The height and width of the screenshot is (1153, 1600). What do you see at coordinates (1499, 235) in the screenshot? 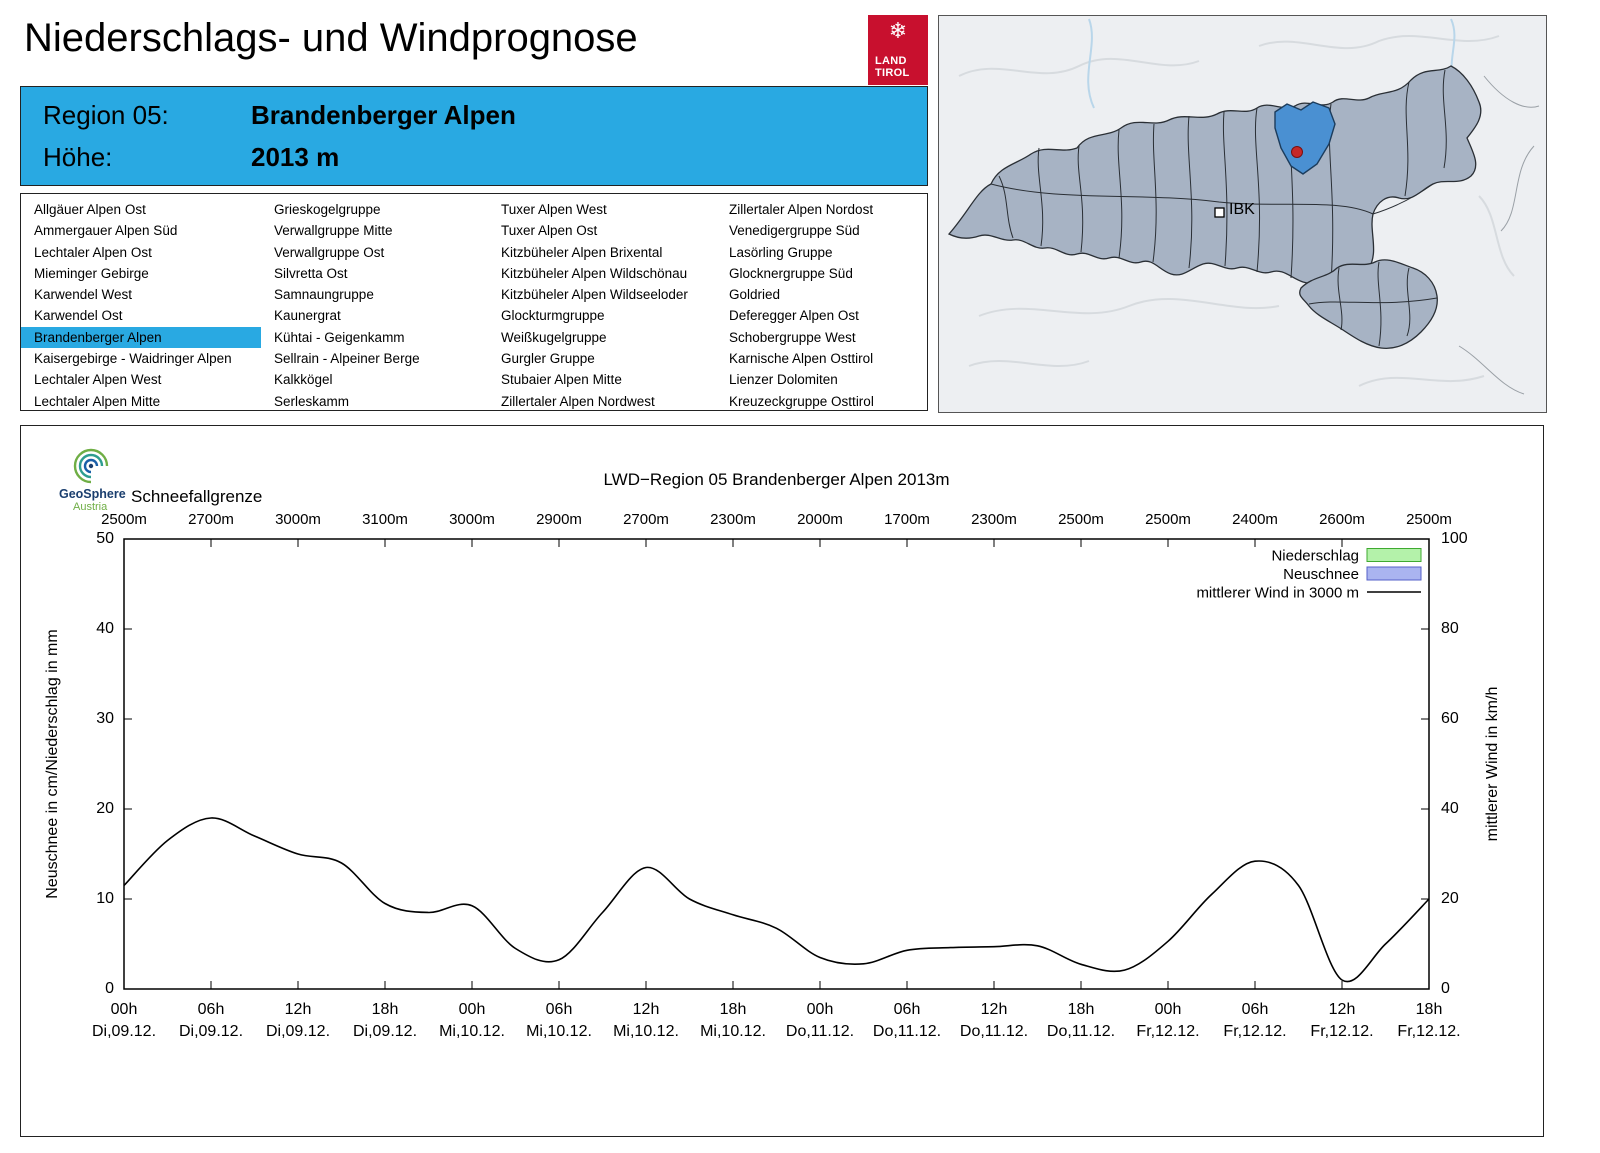
I see `outer-border-lines` at bounding box center [1499, 235].